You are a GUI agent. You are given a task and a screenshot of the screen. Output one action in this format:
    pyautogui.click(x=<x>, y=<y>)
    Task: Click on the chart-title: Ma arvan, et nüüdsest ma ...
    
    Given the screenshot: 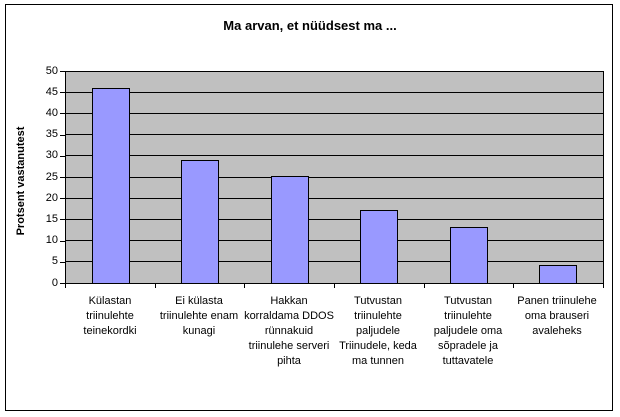 What is the action you would take?
    pyautogui.click(x=310, y=25)
    